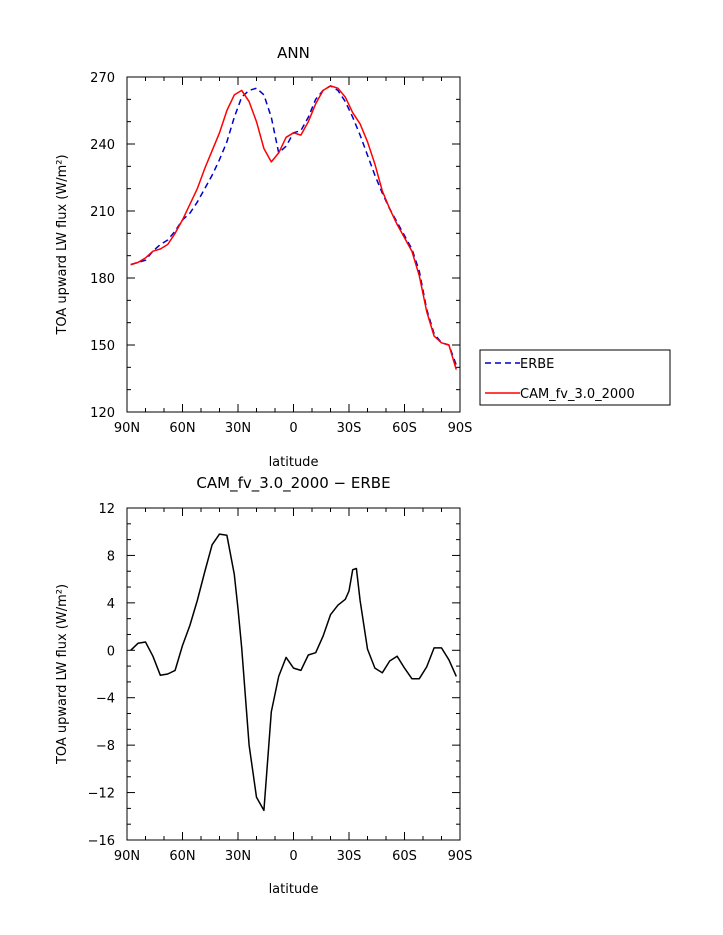  Describe the element at coordinates (105, 746) in the screenshot. I see `y-tick-label: −8` at that location.